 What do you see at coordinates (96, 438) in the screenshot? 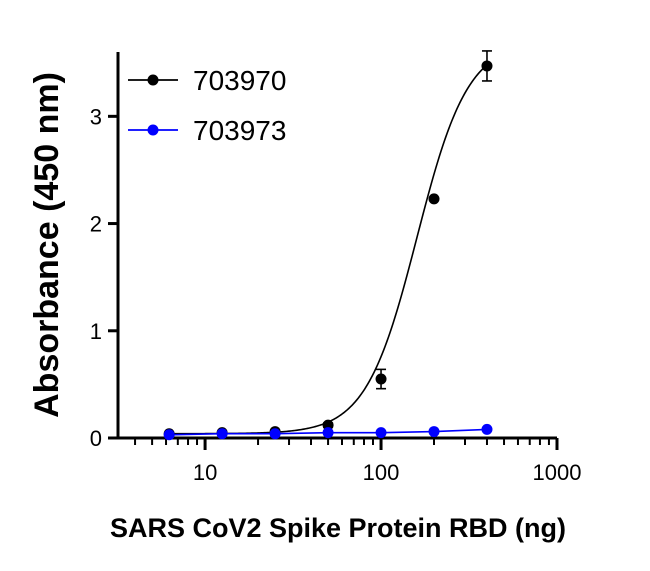
I see `y-tick-label: 0` at bounding box center [96, 438].